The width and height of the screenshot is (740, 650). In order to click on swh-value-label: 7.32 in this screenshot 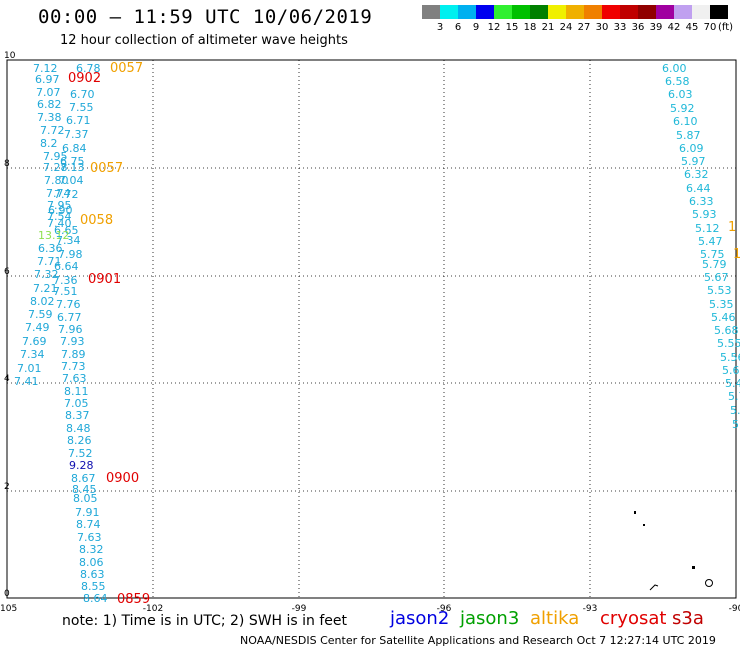, I will do `click(46, 274)`.